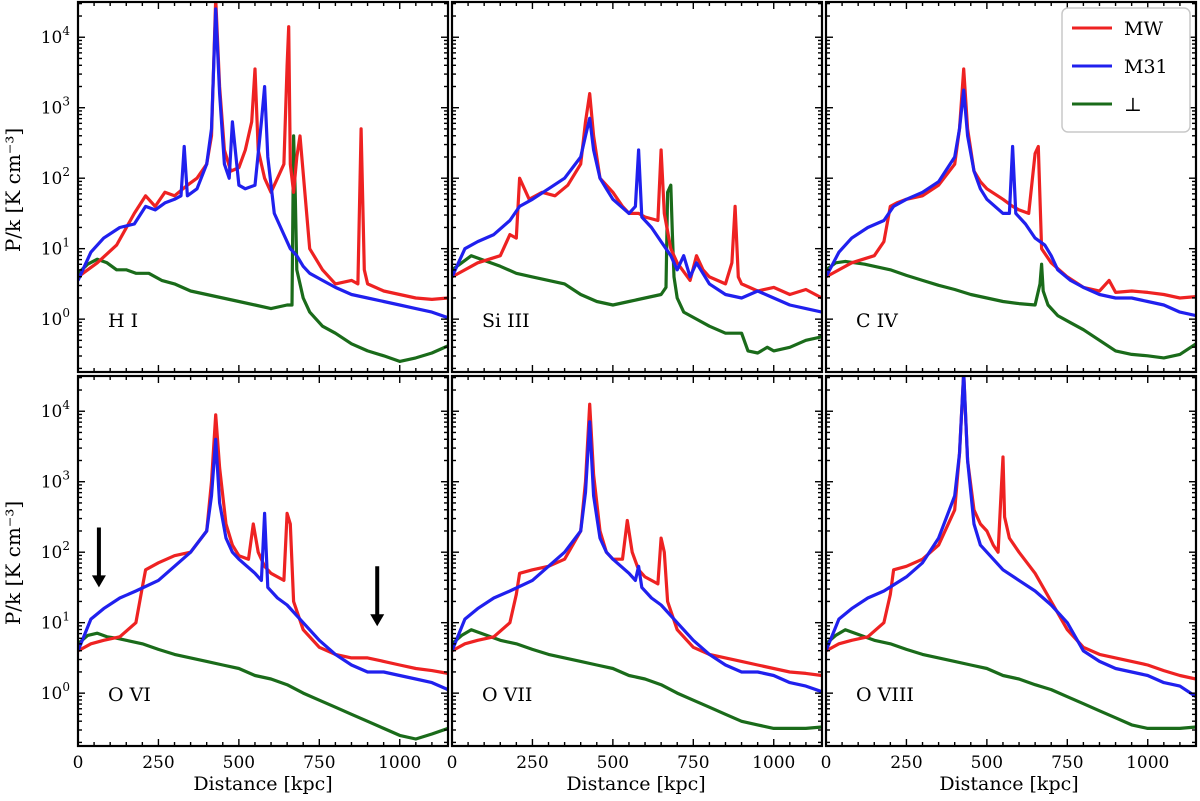 This screenshot has width=1200, height=801. Describe the element at coordinates (129, 695) in the screenshot. I see `ion-label: O VI` at that location.